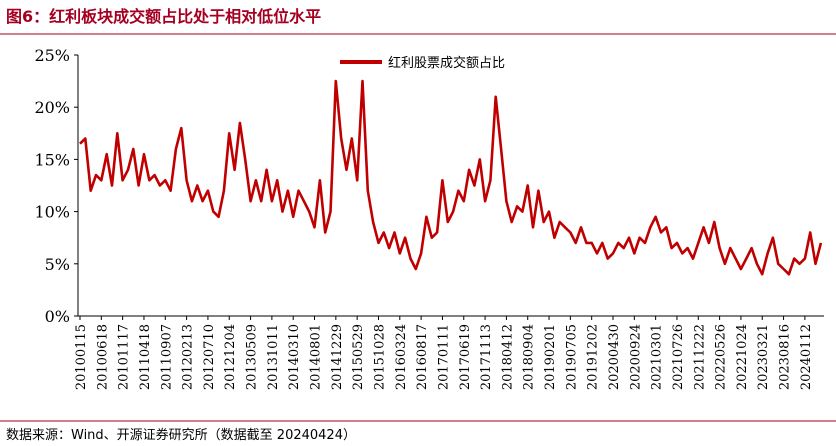  Describe the element at coordinates (422, 357) in the screenshot. I see `x-tick-label: 20160817` at that location.